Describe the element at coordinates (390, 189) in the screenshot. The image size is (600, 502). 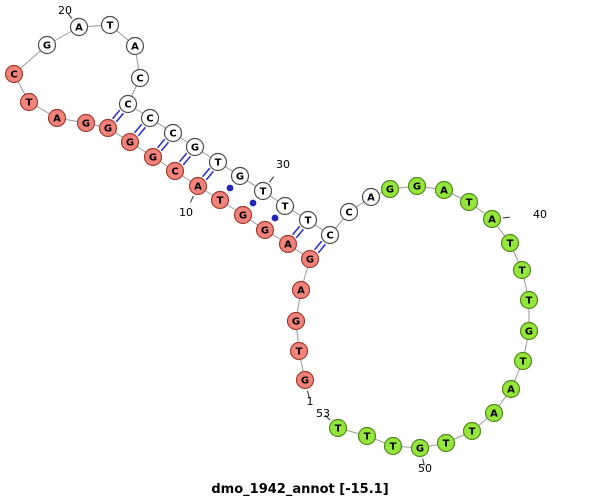
I see `nucleotide-36: G` at that location.